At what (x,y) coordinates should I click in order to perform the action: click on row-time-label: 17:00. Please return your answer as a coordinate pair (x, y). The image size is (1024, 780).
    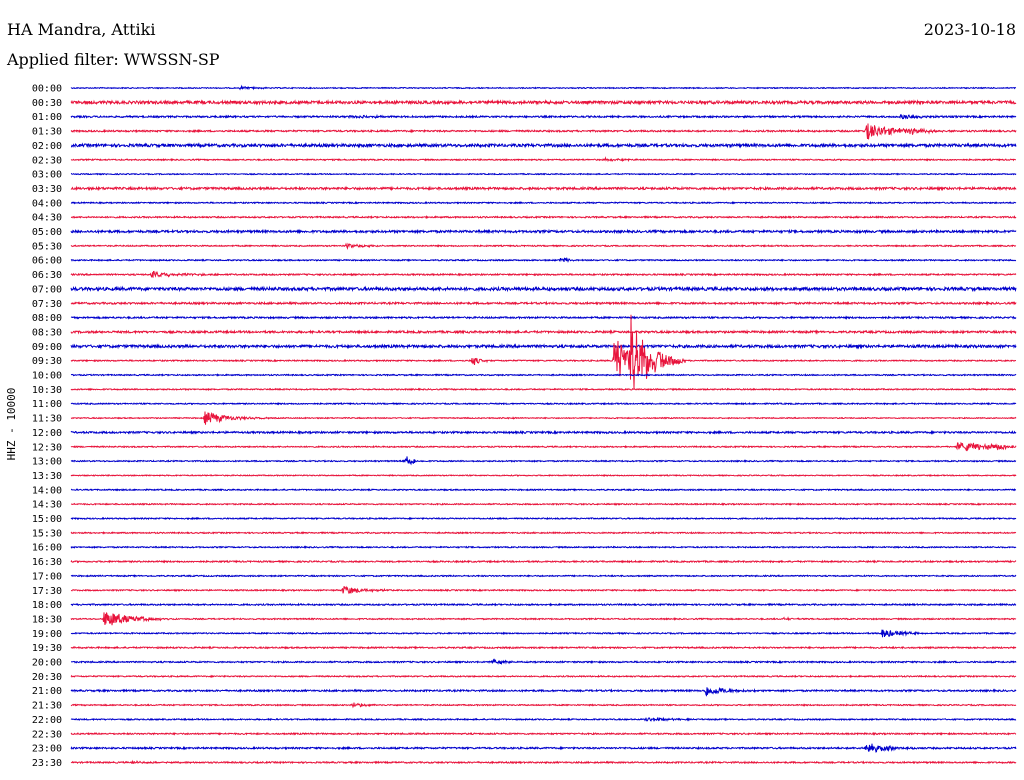
    Looking at the image, I should click on (47, 576).